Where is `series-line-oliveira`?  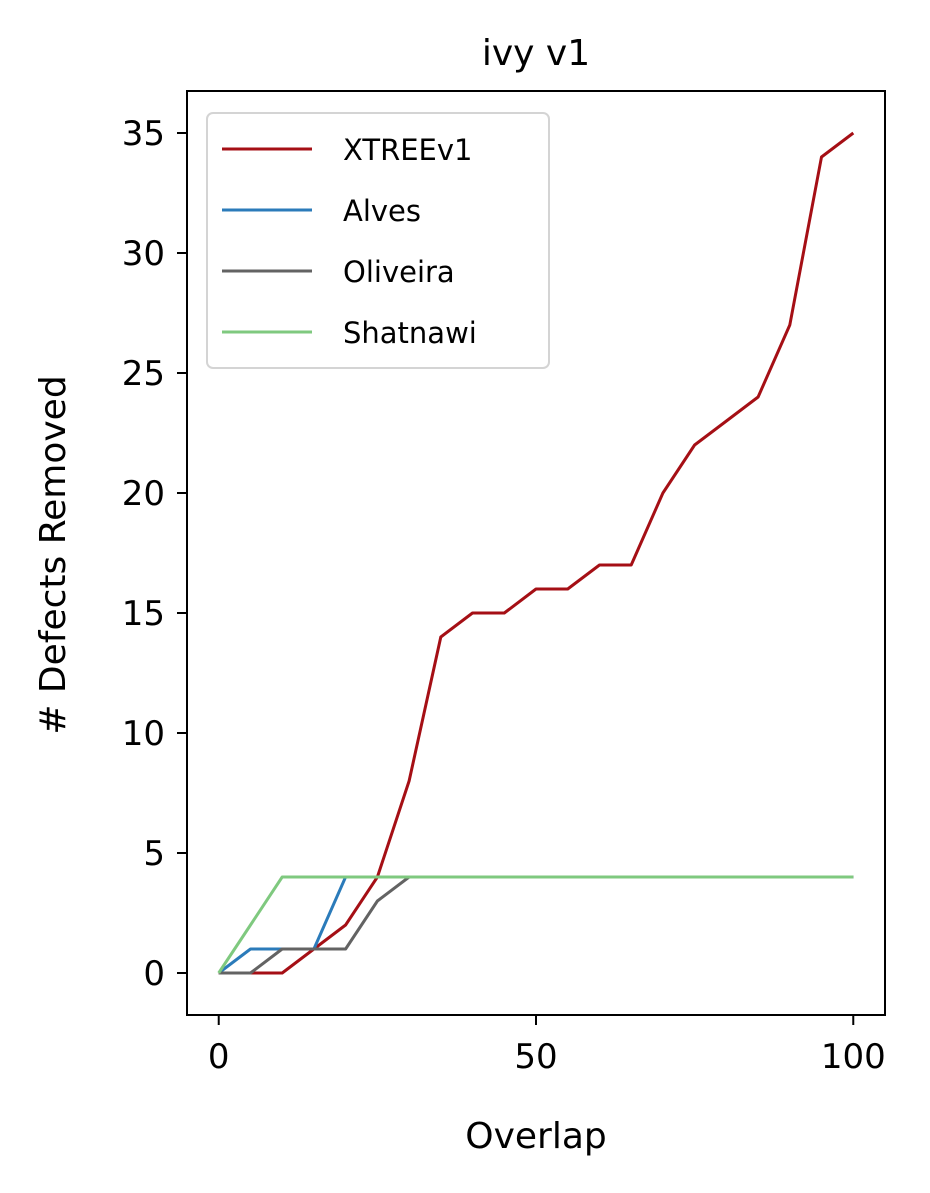
series-line-oliveira is located at coordinates (536, 925).